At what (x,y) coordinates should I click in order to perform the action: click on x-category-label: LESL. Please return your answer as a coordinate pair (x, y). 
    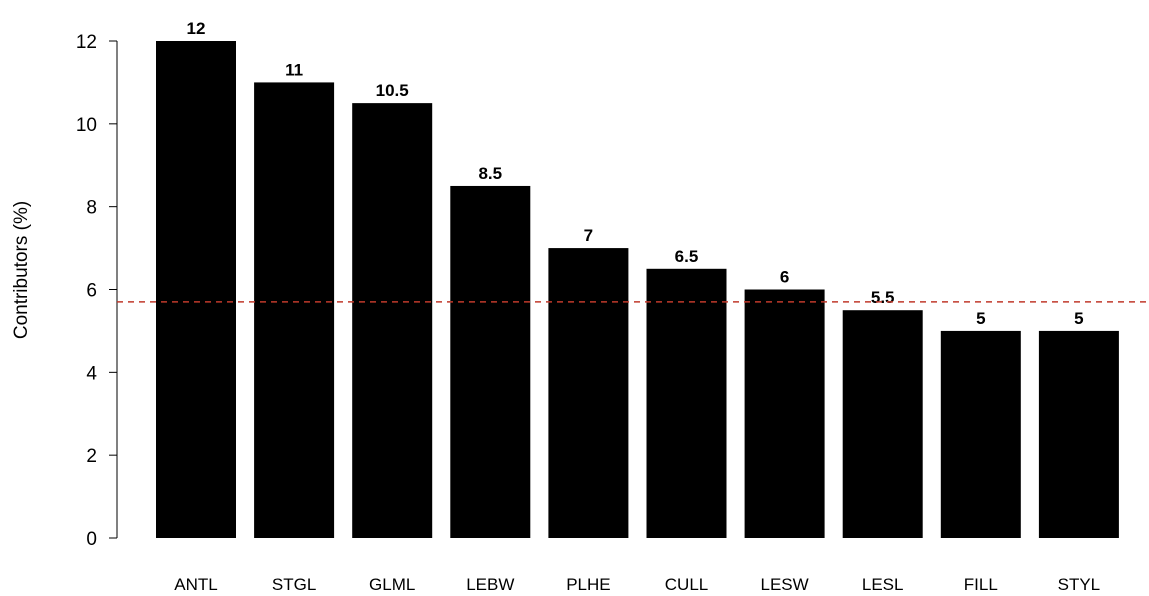
    Looking at the image, I should click on (883, 584).